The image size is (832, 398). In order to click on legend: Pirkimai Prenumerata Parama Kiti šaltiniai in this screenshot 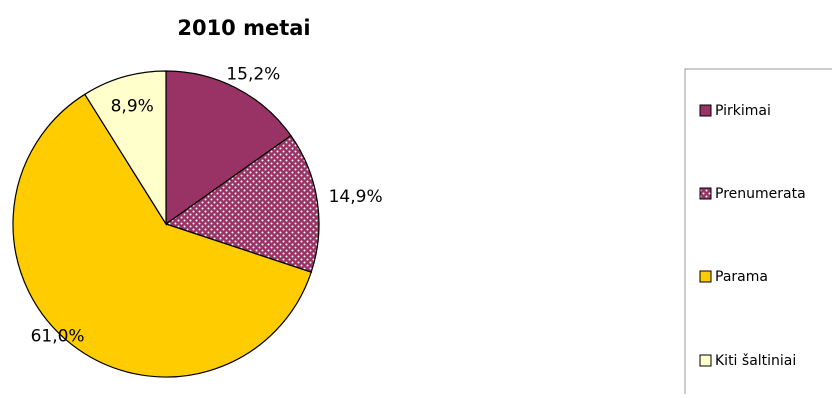, I will do `click(758, 233)`.